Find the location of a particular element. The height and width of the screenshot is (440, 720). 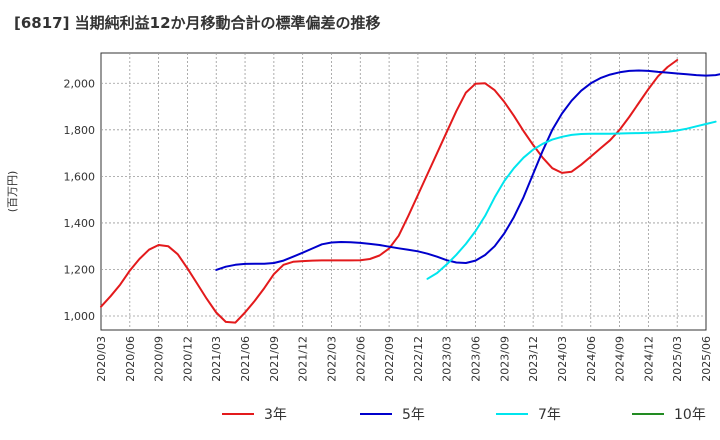

x-tick-label: 2023/06 is located at coordinates (476, 359).